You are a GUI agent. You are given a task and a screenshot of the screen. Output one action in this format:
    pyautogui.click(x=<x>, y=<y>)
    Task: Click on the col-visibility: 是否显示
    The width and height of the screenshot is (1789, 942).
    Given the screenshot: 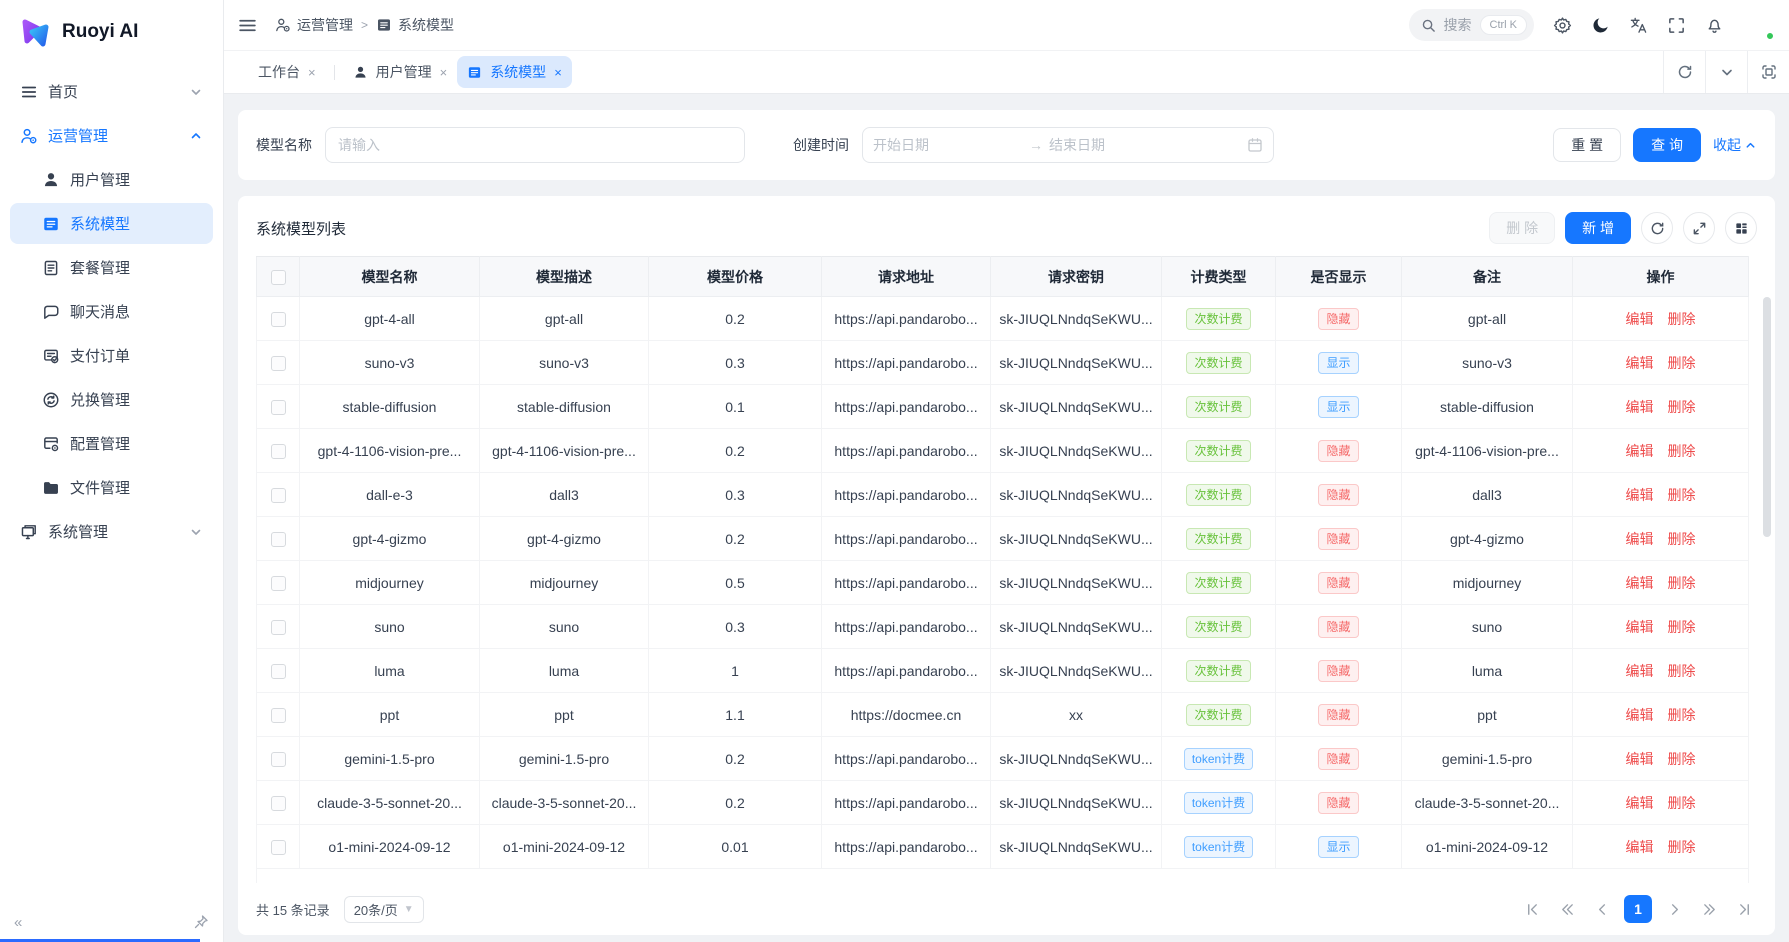 What is the action you would take?
    pyautogui.click(x=1338, y=276)
    